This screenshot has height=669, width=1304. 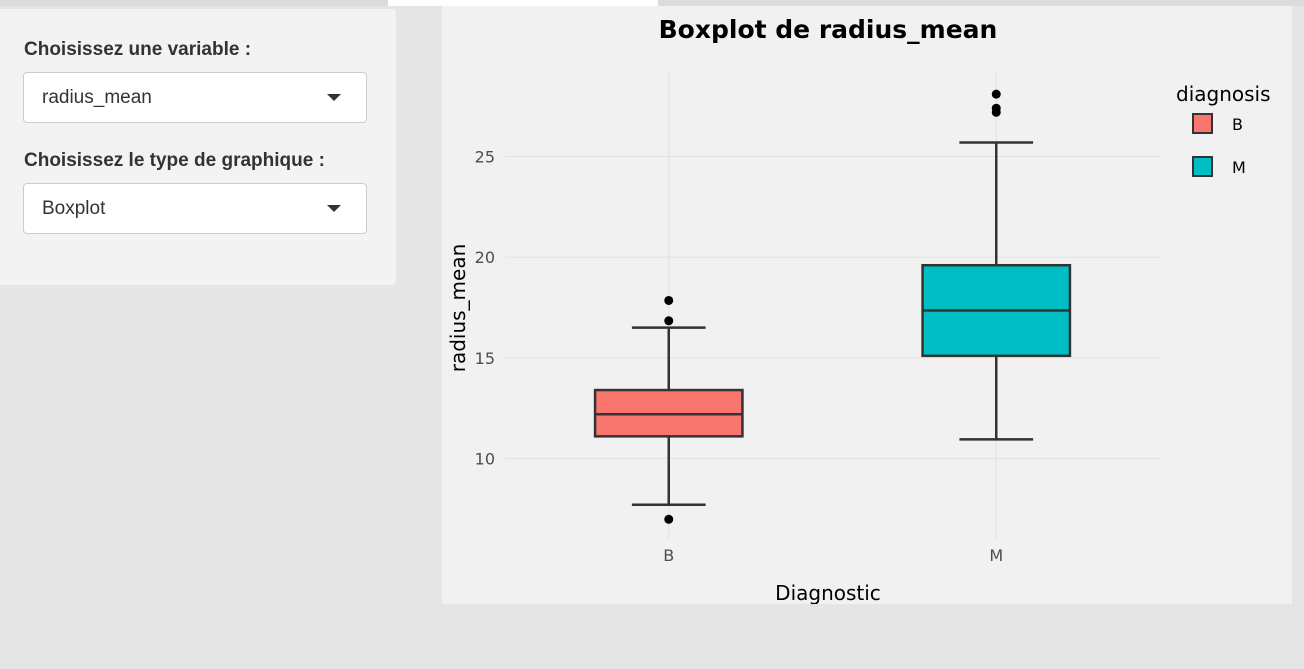 What do you see at coordinates (828, 29) in the screenshot?
I see `chart-title: Boxplot de radius_mean` at bounding box center [828, 29].